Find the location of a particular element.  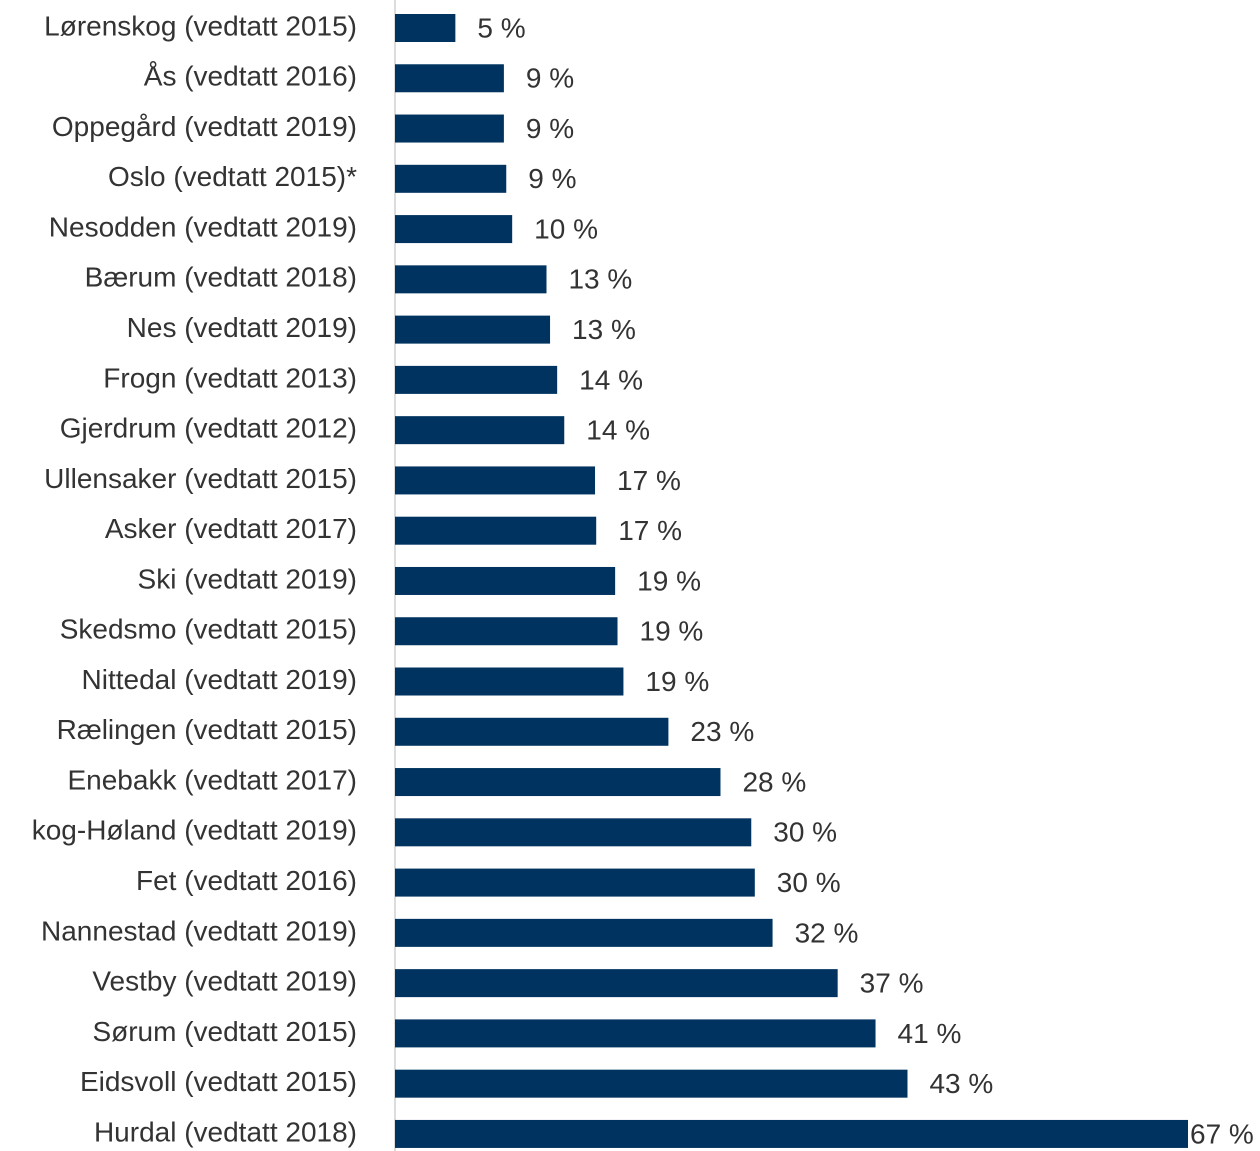

y-tick-label: Skedsmo (vedtatt 2015) is located at coordinates (208, 629).